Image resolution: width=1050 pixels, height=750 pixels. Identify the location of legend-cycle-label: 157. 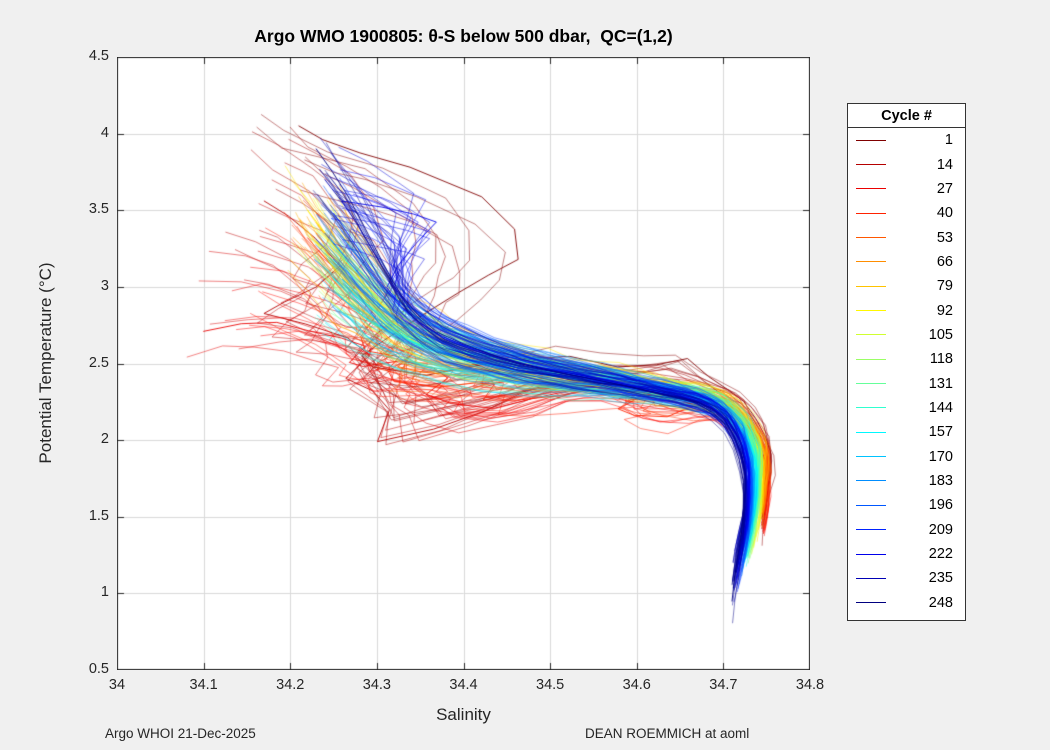
(940, 432).